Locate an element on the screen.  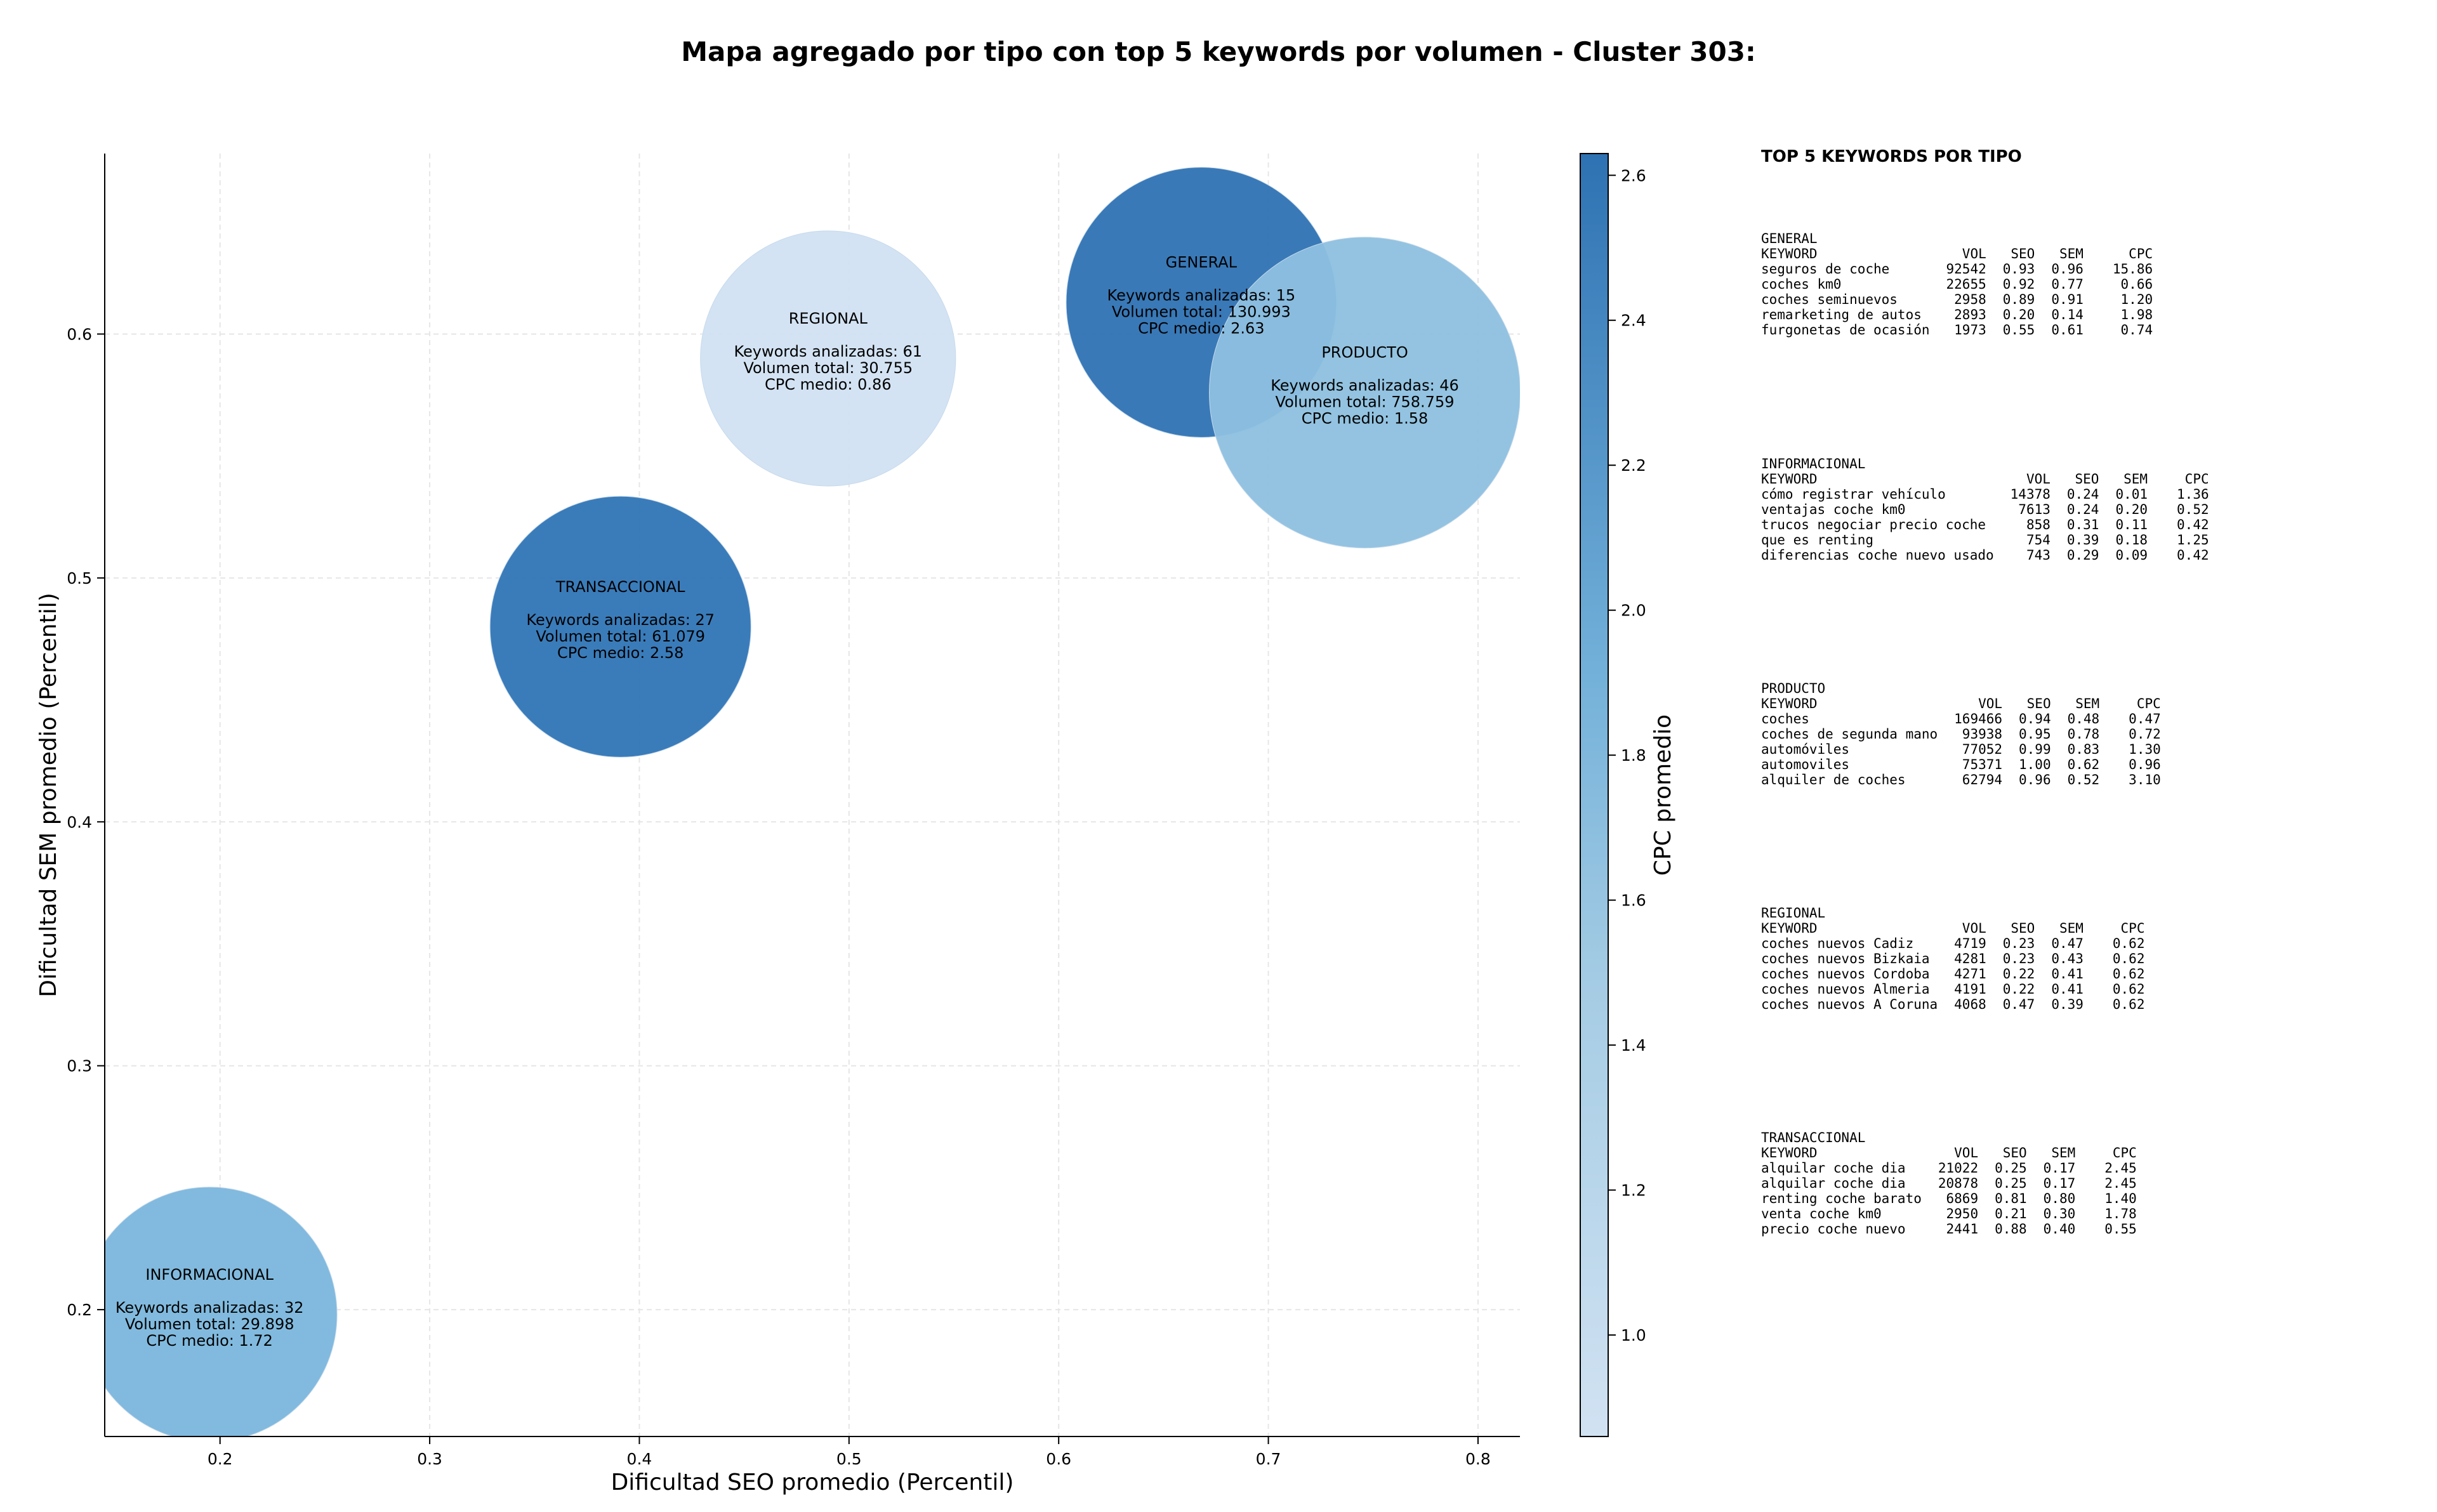
bubble-label-text: Keywords analizadas: 46 is located at coordinates (1365, 386).